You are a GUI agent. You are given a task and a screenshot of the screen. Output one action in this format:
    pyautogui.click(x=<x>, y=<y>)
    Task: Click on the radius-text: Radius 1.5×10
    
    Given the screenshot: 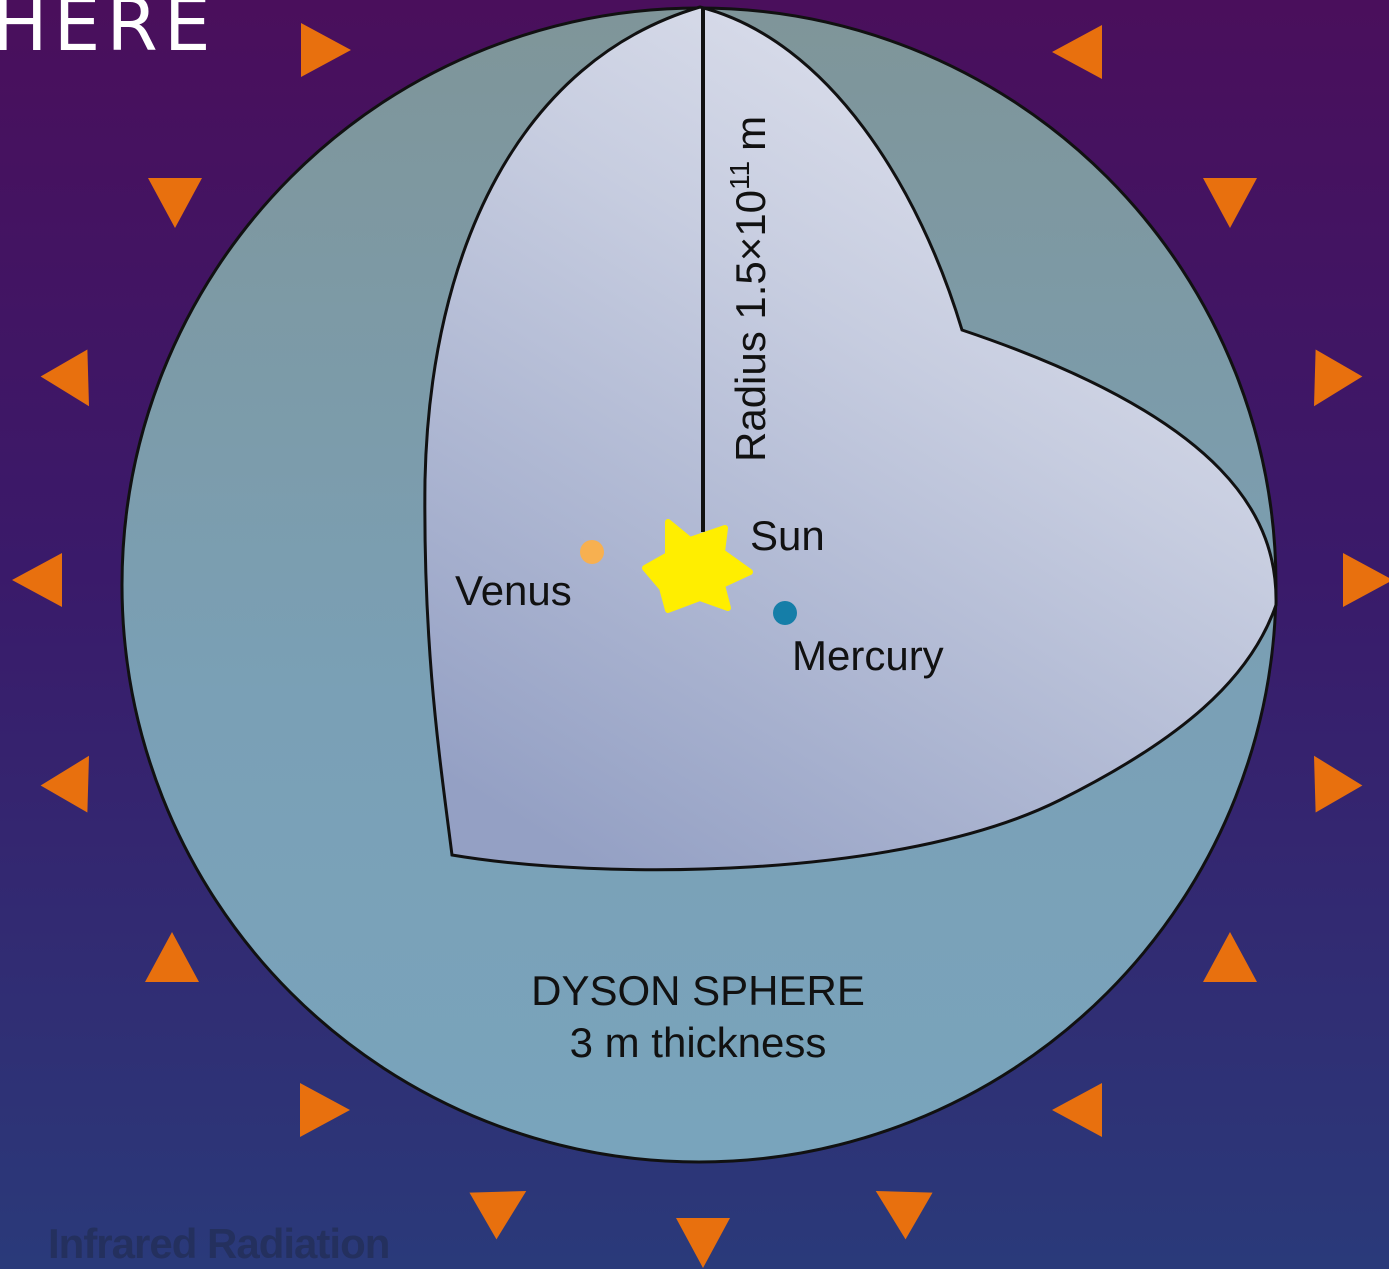 What is the action you would take?
    pyautogui.click(x=750, y=326)
    